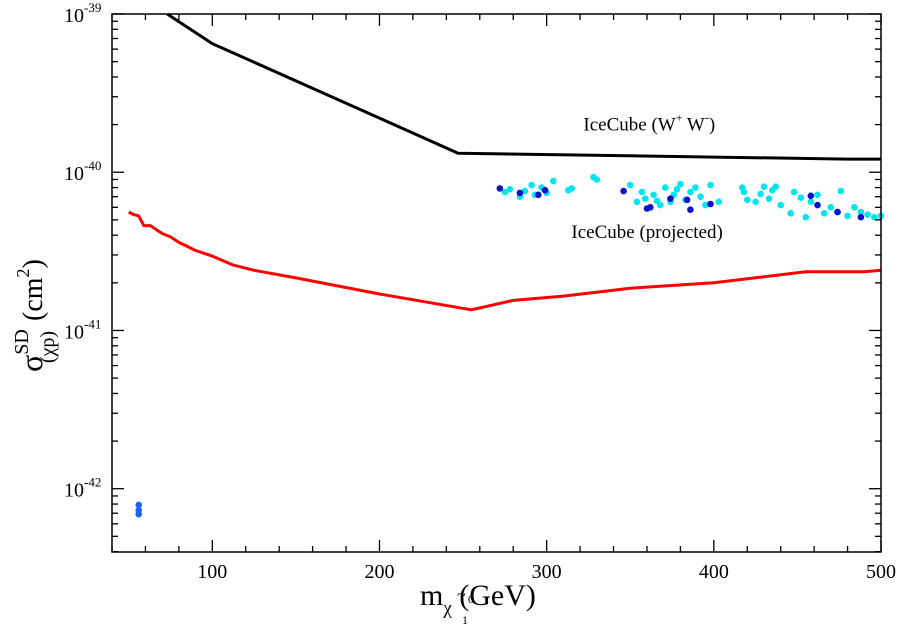  Describe the element at coordinates (461, 595) in the screenshot. I see `x-axis-title-tilde: ~` at that location.